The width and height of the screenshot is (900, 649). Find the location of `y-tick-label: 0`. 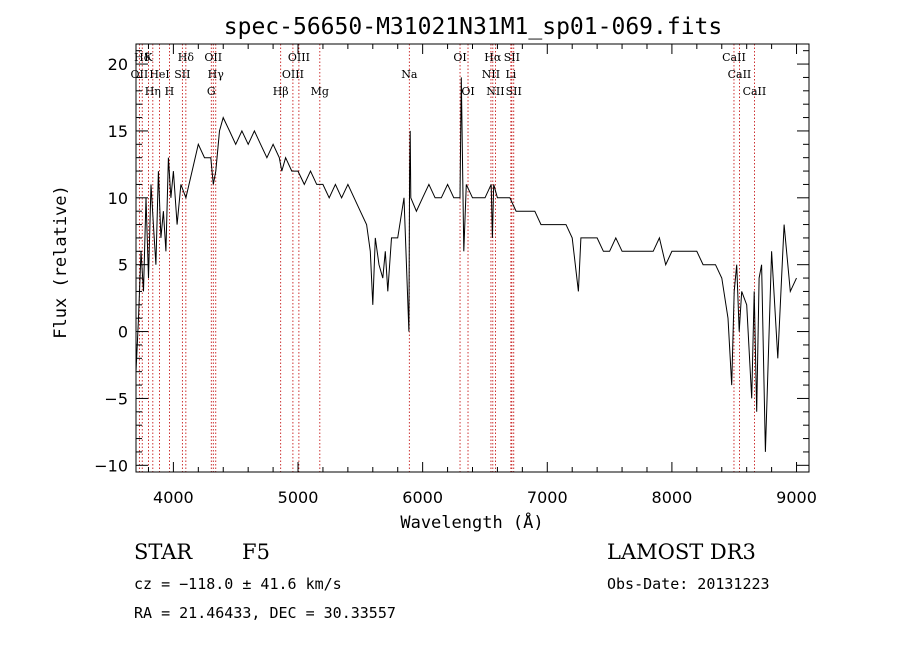

y-tick-label: 0 is located at coordinates (123, 332).